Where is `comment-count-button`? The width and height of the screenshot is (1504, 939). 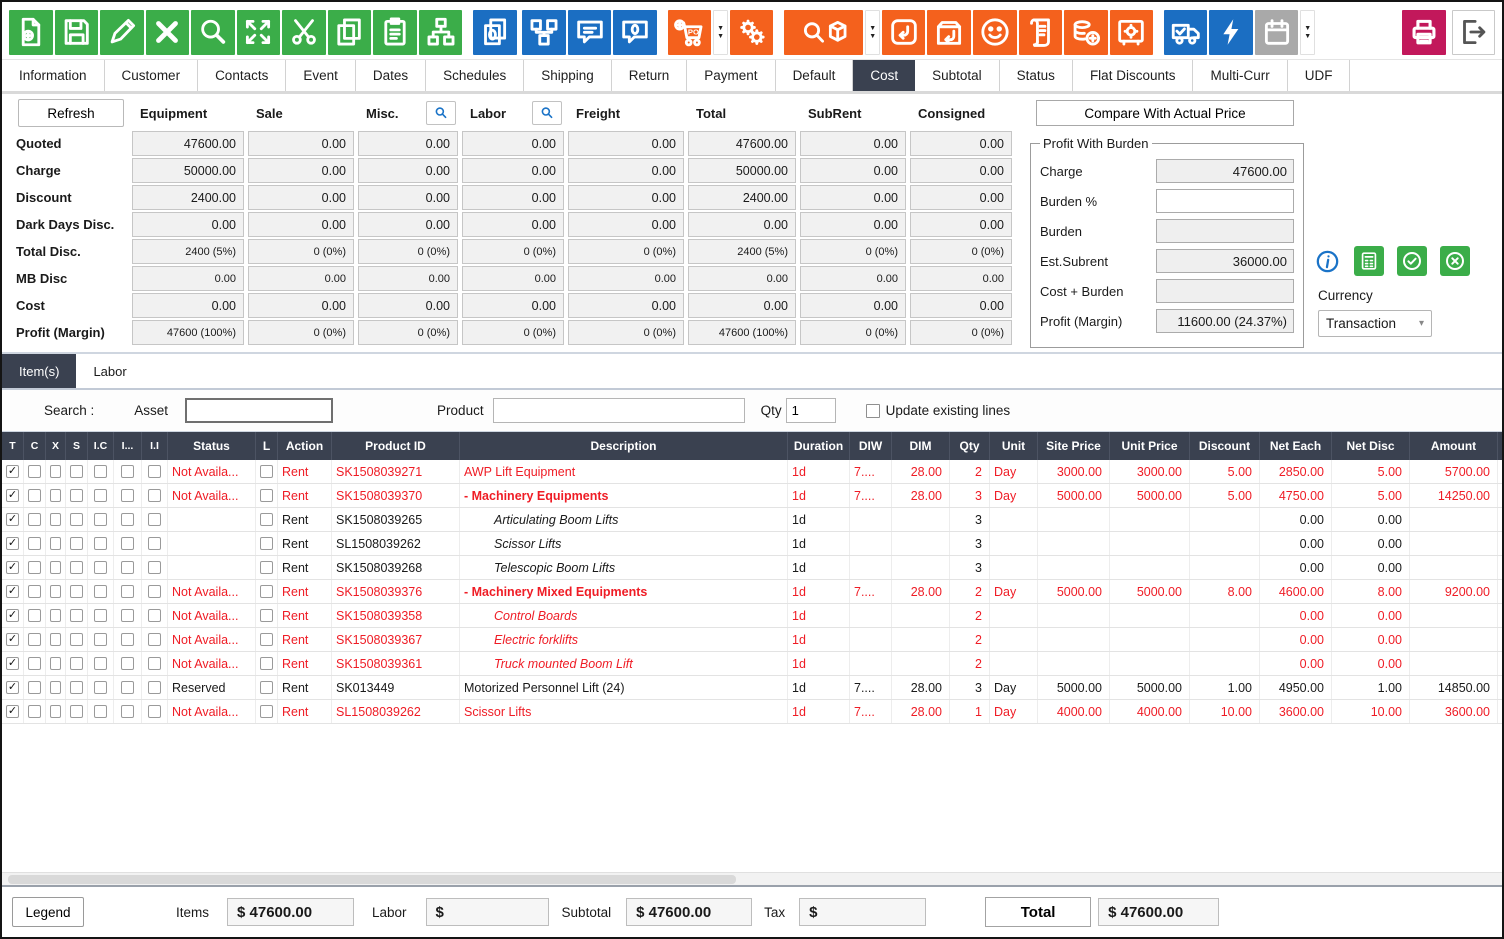 comment-count-button is located at coordinates (635, 32).